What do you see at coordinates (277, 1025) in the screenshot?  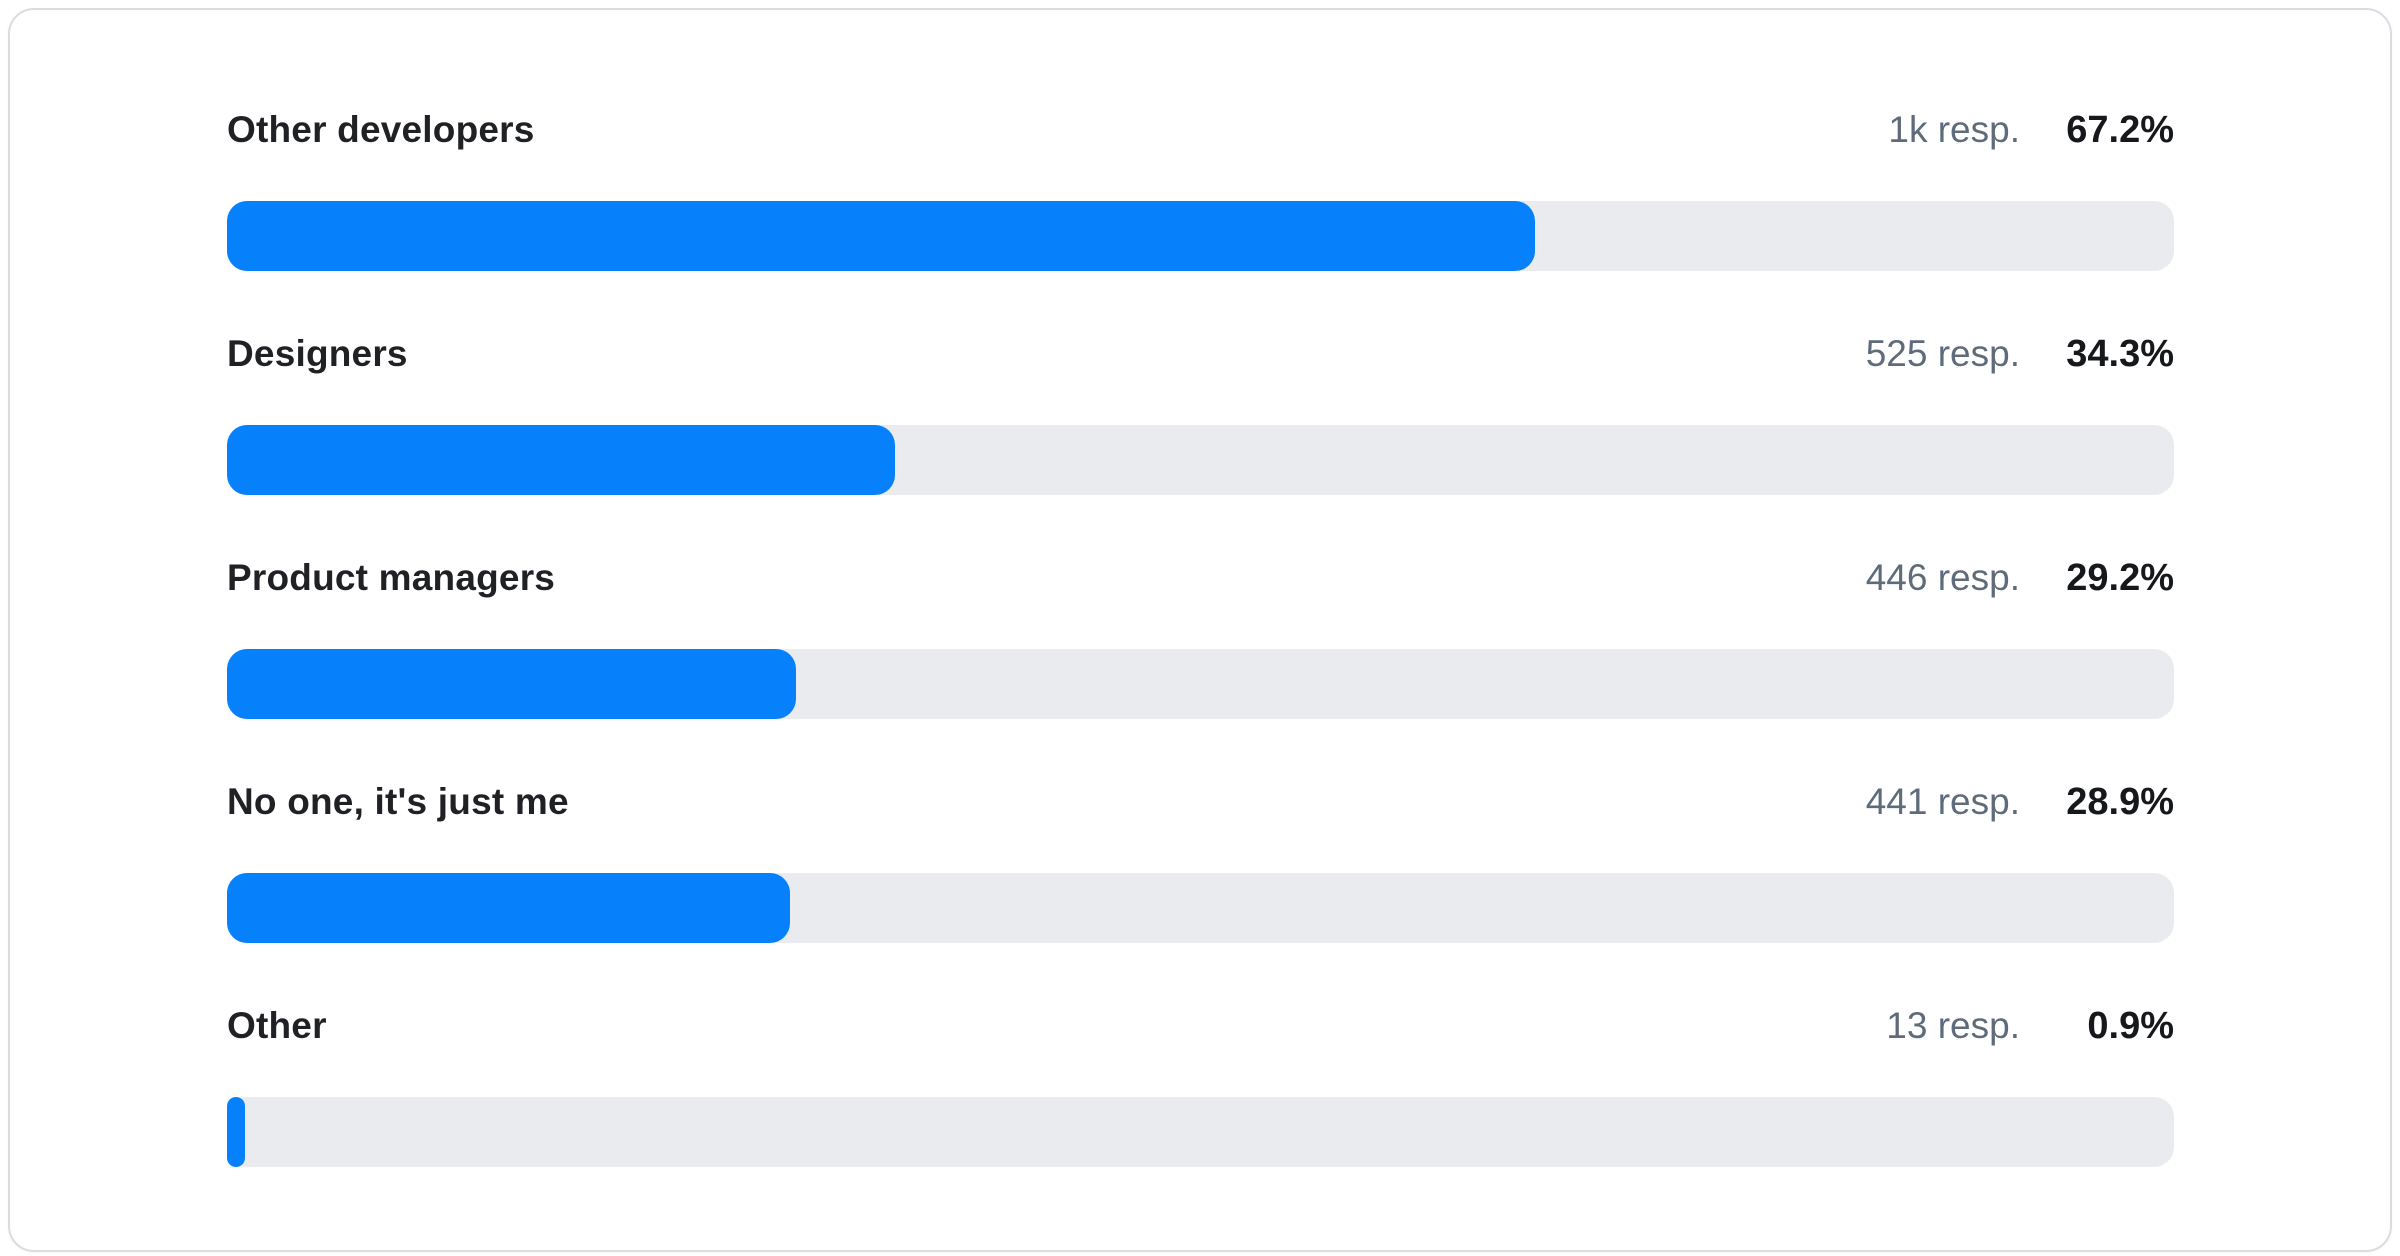 I see `category-label: Other` at bounding box center [277, 1025].